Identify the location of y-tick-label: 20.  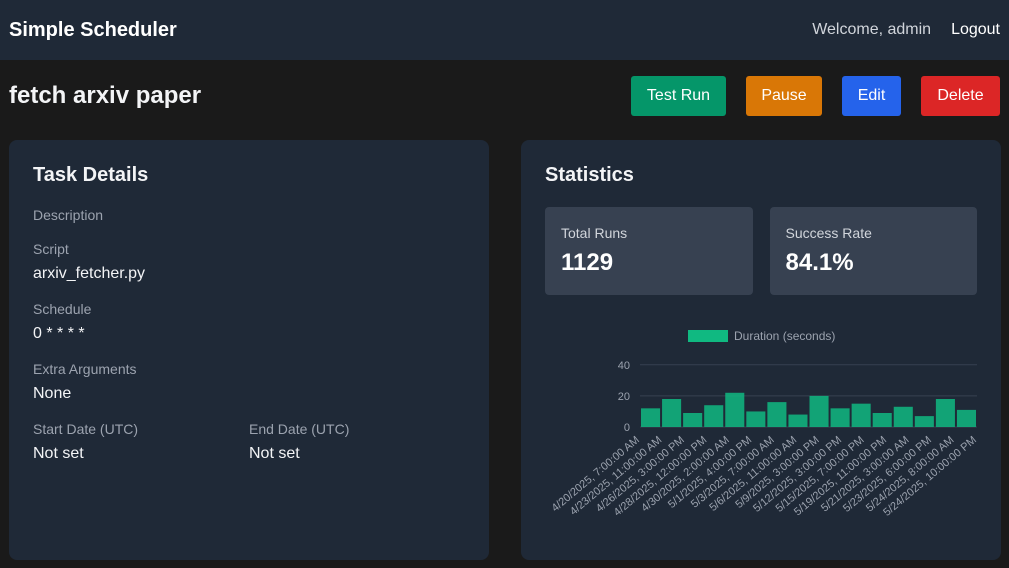
(624, 397).